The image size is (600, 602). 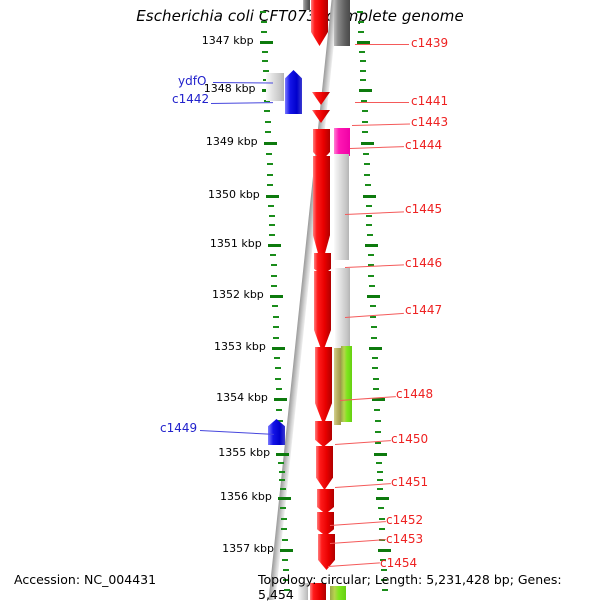 I want to click on feature-c1447-red, so click(x=322, y=312).